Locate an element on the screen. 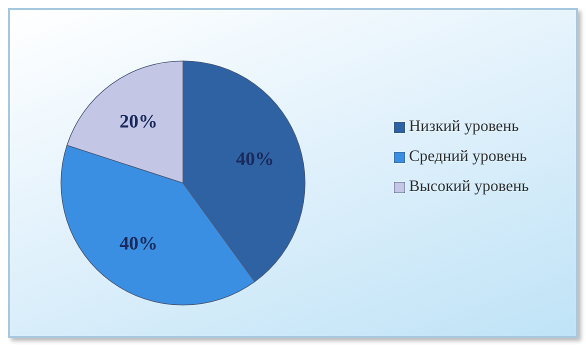 Image resolution: width=586 pixels, height=346 pixels. legend-label: Низкий уровень is located at coordinates (464, 127).